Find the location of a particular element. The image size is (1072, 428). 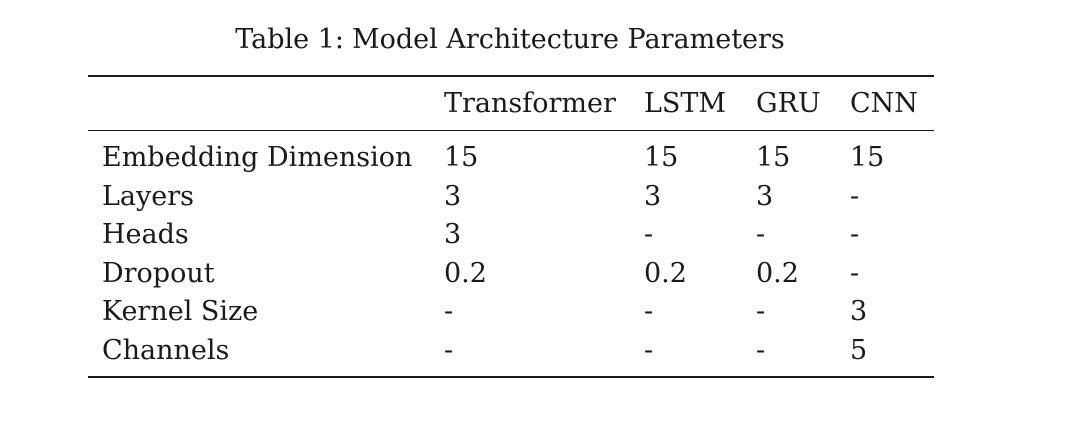

header-cell-corner is located at coordinates (266, 103).